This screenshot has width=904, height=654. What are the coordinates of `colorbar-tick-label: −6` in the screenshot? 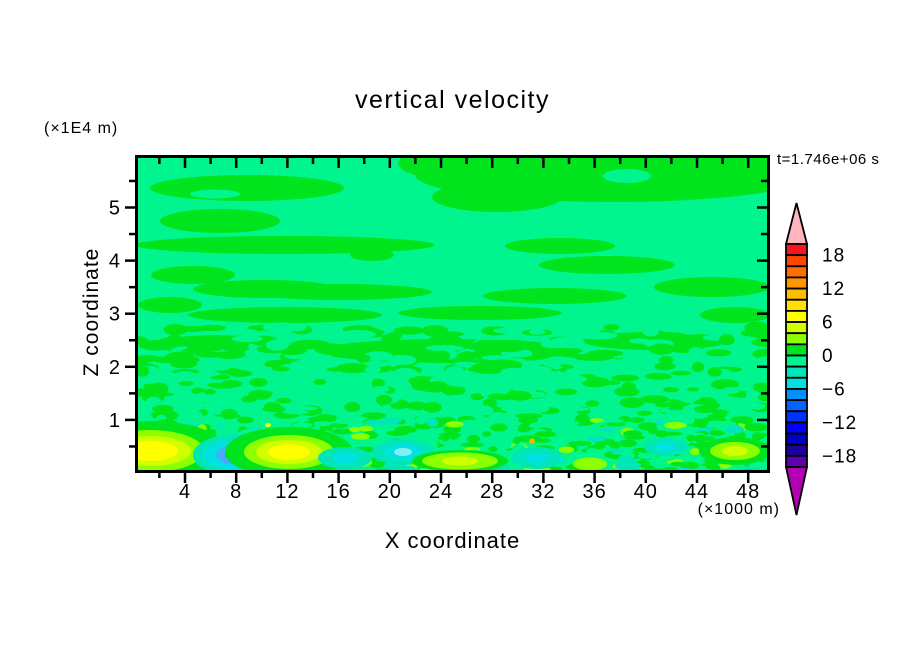 It's located at (834, 389).